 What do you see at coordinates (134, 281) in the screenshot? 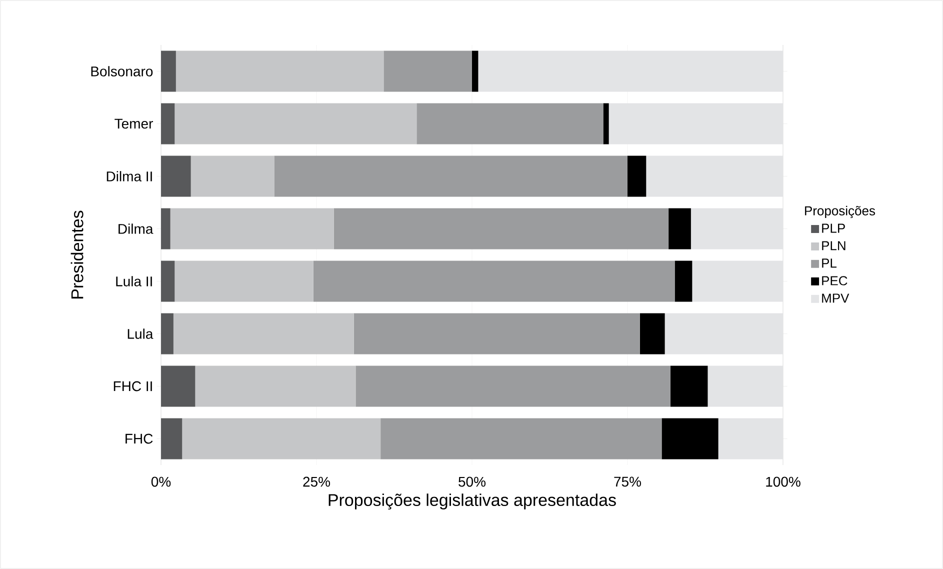
I see `y-tick-label: Lula II` at bounding box center [134, 281].